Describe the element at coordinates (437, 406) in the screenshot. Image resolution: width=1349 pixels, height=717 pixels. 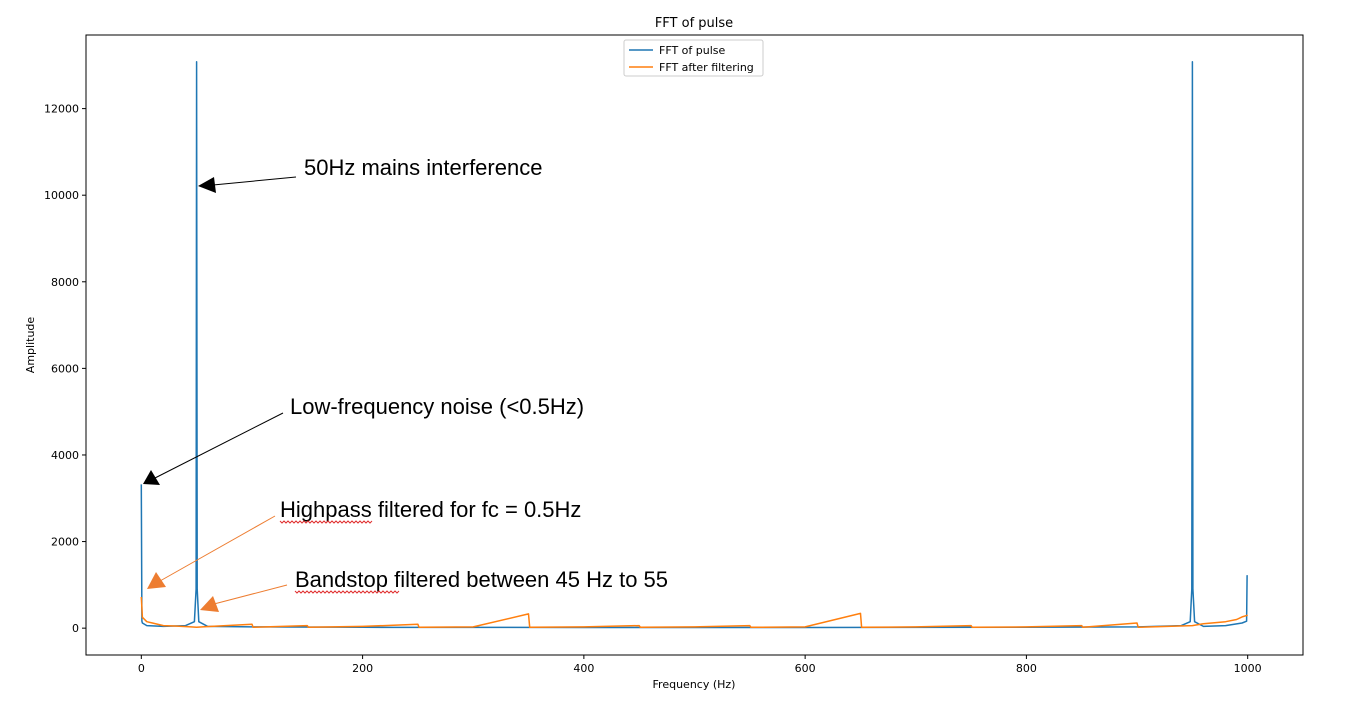
I see `annotation-low-frequency-text: Low-frequency noise (<0.5Hz)` at that location.